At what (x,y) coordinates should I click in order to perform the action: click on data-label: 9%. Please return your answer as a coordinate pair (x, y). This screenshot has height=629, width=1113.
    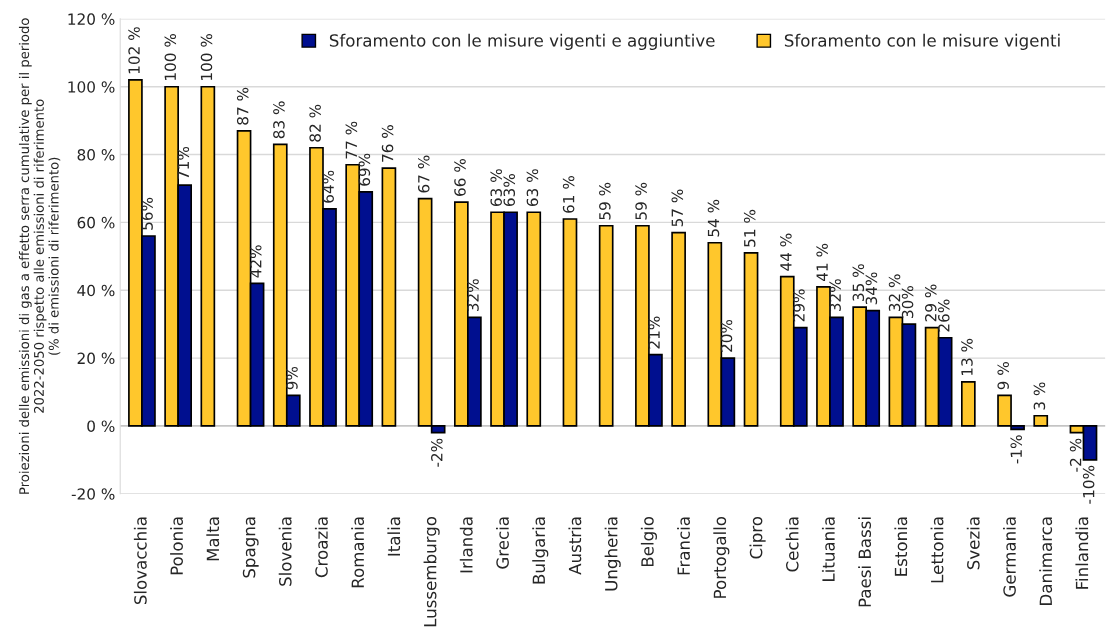
    Looking at the image, I should click on (292, 378).